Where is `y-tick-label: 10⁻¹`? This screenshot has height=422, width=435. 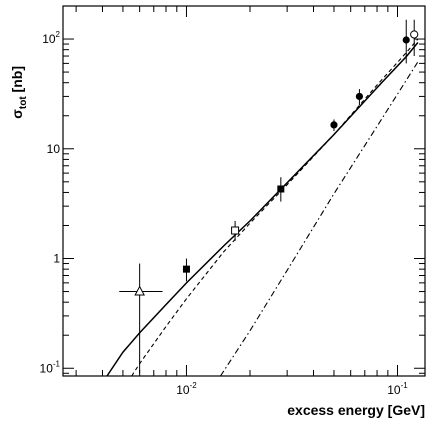 y-tick-label: 10⁻¹ is located at coordinates (50, 367).